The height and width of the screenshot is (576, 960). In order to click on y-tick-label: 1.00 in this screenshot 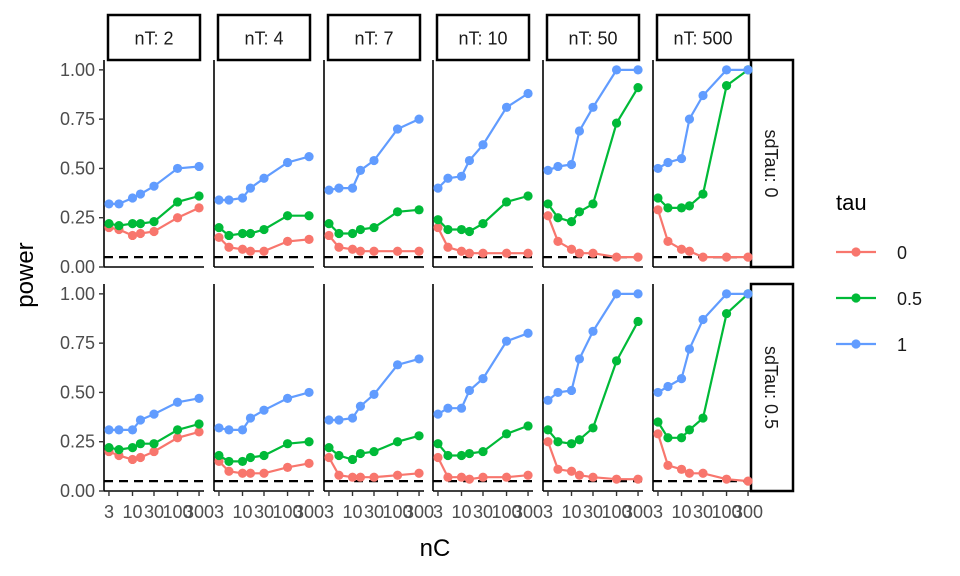, I will do `click(77, 70)`.